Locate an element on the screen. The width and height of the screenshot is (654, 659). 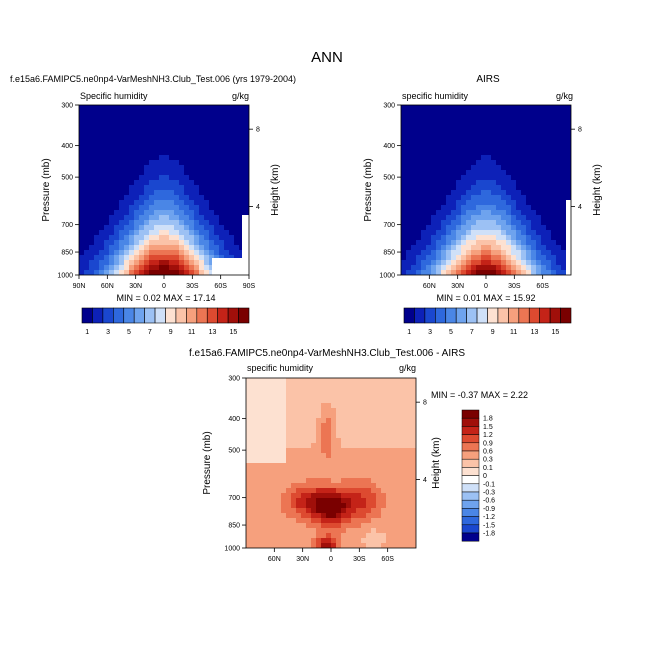
panel-airs-ylabel: Pressure (mb) is located at coordinates (368, 189).